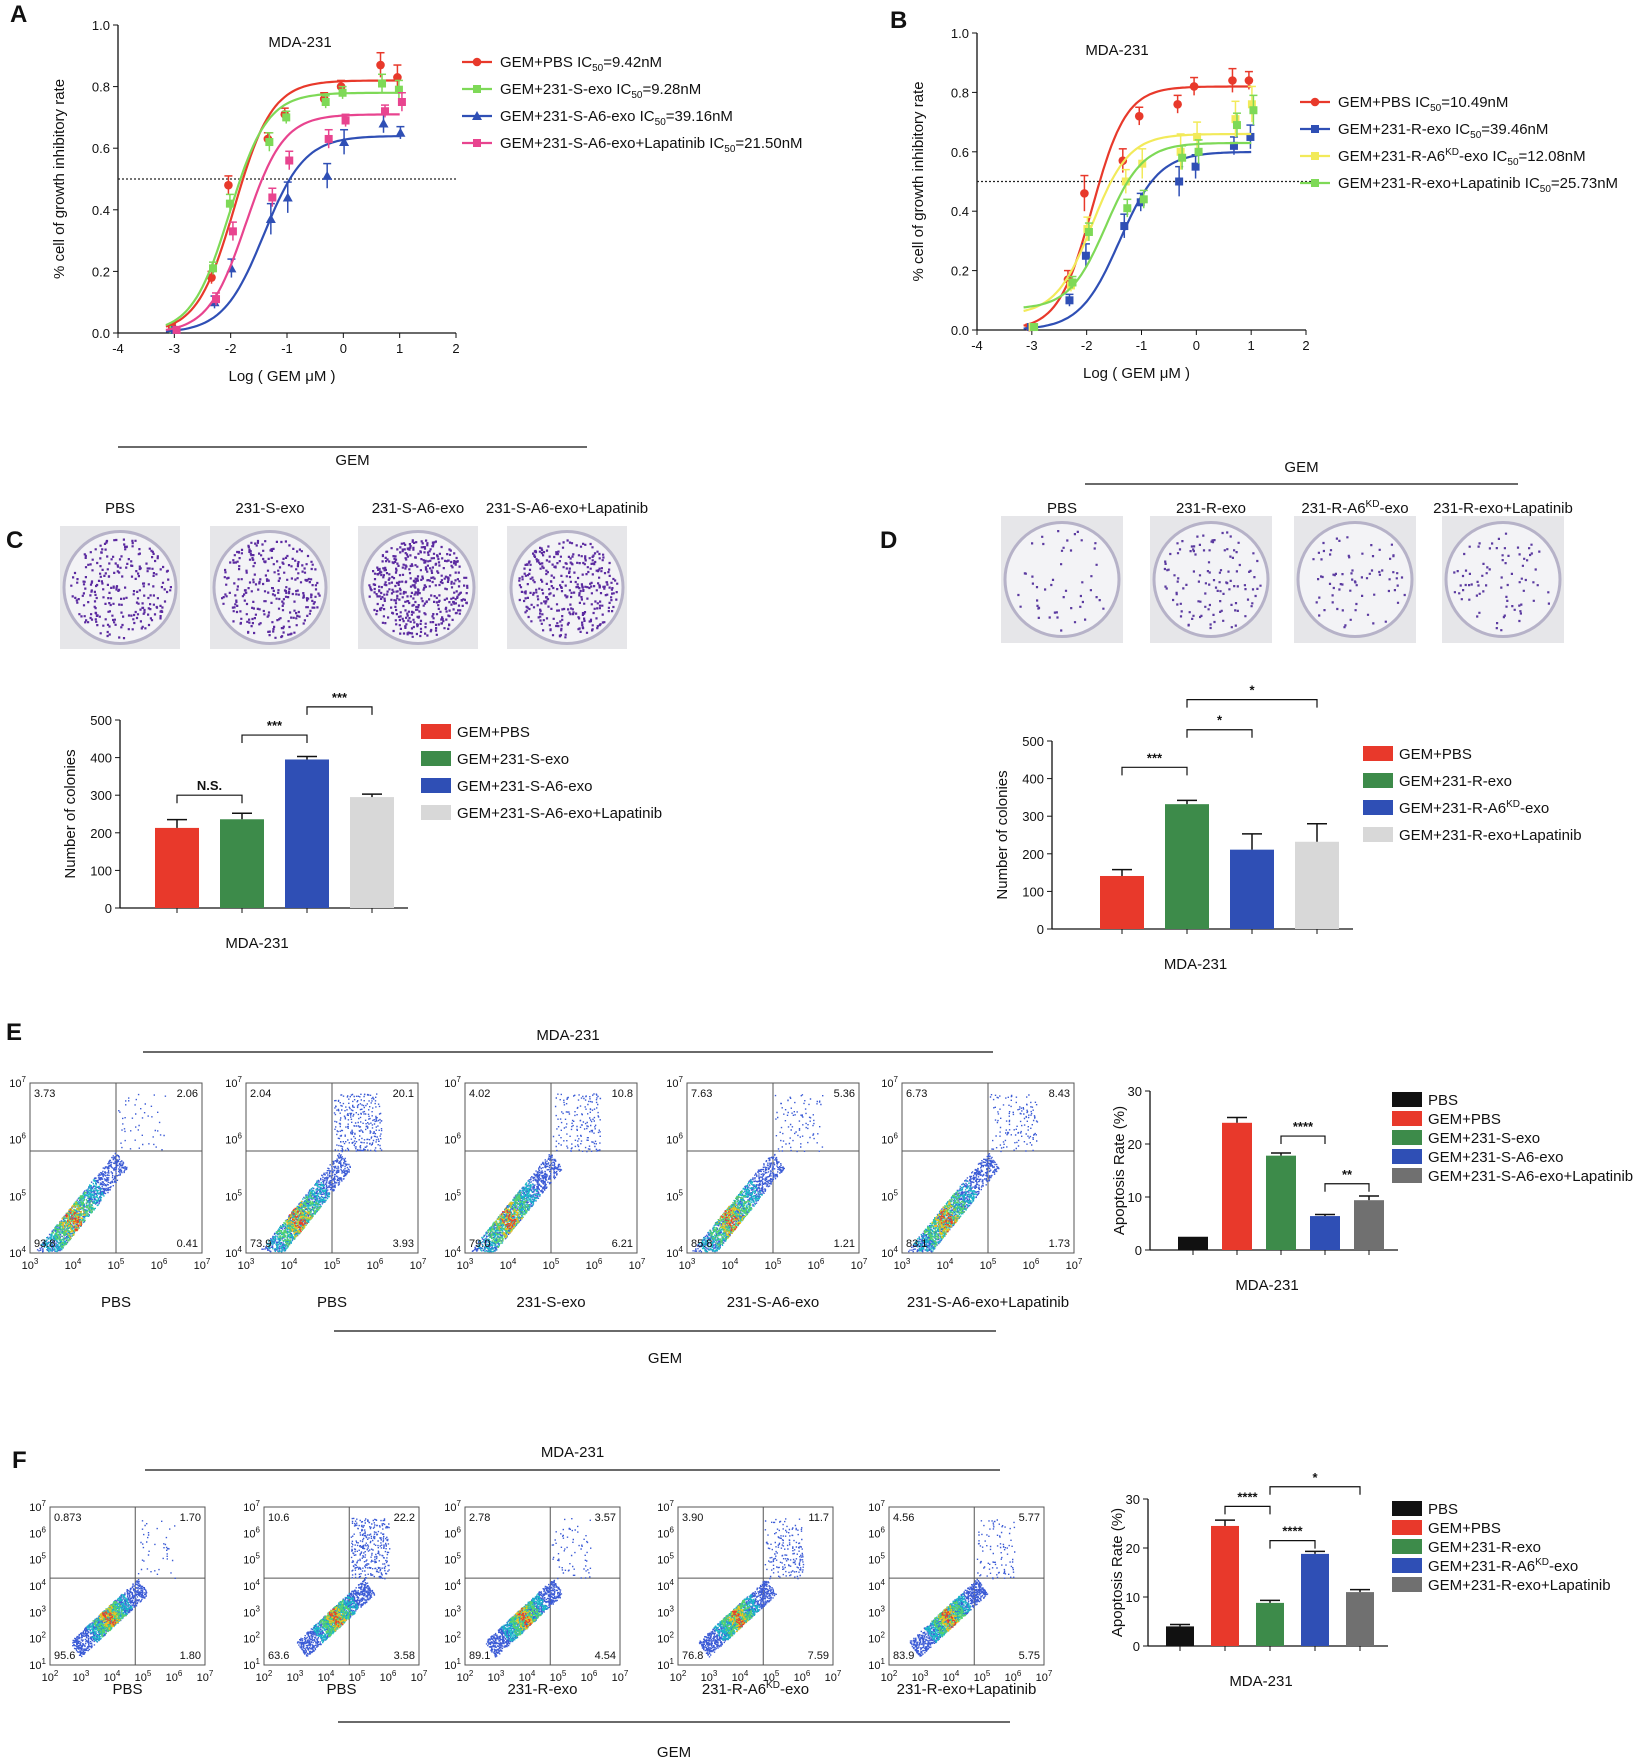 This screenshot has width=1650, height=1759. Describe the element at coordinates (692, 1656) in the screenshot. I see `quadrant-ll-value: 76.8` at that location.